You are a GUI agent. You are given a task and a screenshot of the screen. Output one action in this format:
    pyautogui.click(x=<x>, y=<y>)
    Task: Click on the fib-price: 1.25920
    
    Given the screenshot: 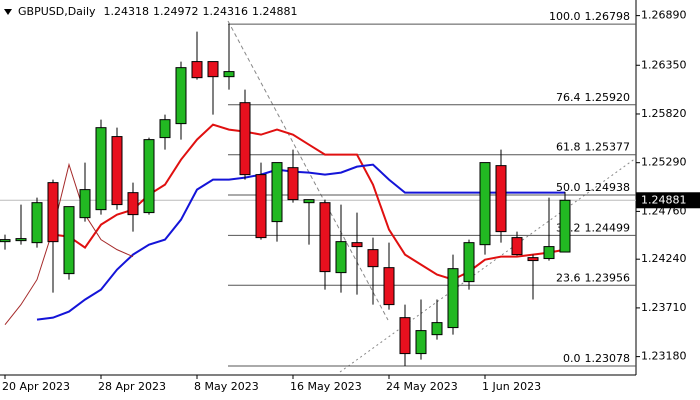 What is the action you would take?
    pyautogui.click(x=608, y=97)
    